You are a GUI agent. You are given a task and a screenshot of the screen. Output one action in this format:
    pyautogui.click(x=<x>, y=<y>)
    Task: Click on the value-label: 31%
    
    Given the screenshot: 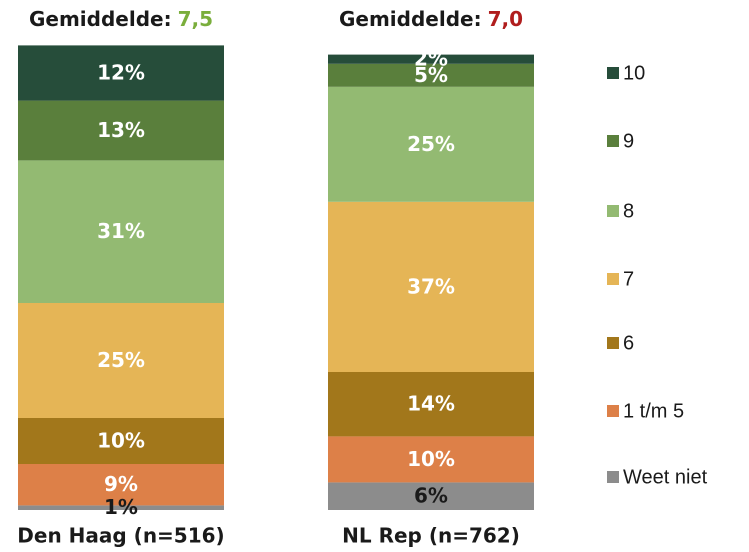 What is the action you would take?
    pyautogui.click(x=121, y=231)
    